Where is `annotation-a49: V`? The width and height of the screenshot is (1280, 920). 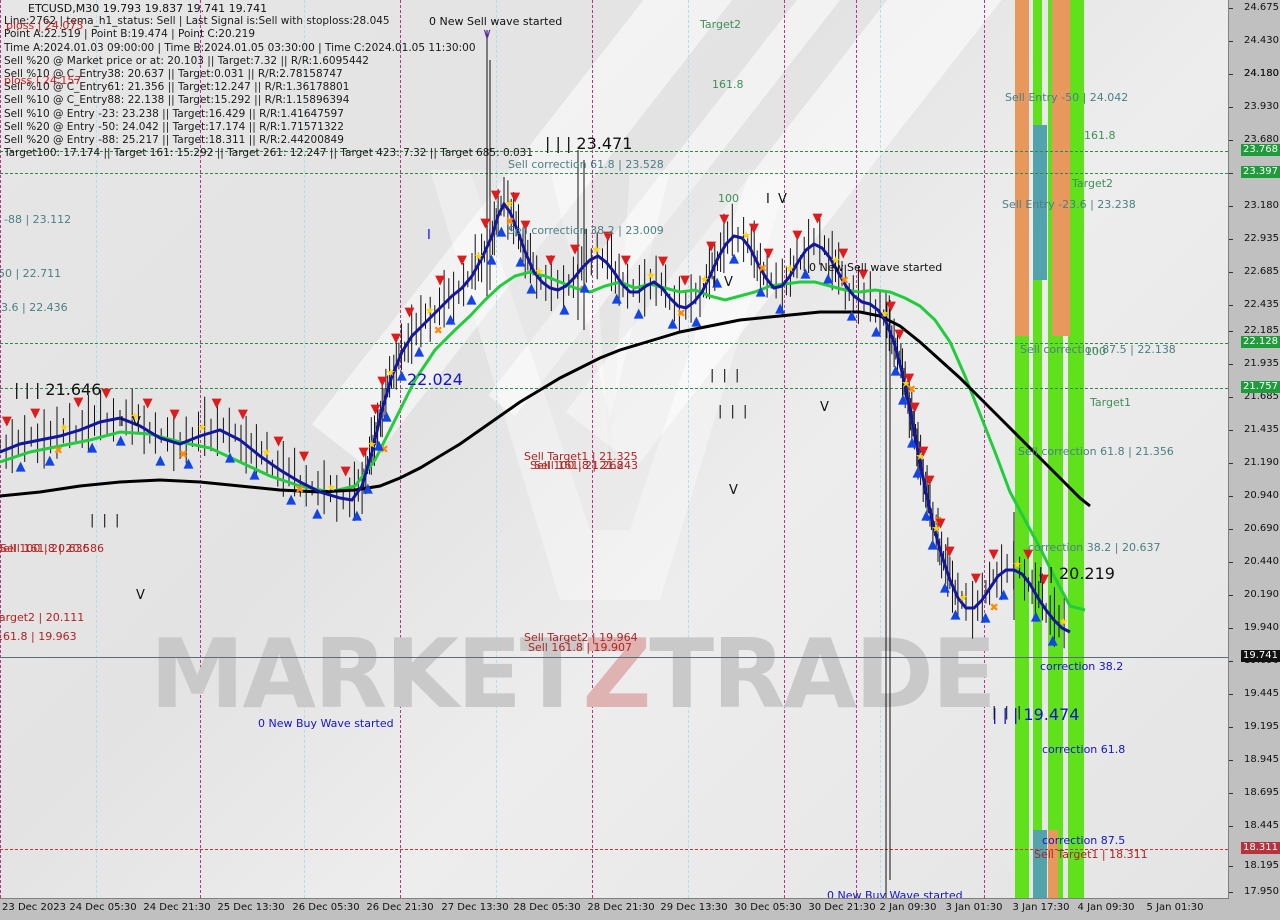
annotation-a49: V is located at coordinates (734, 490).